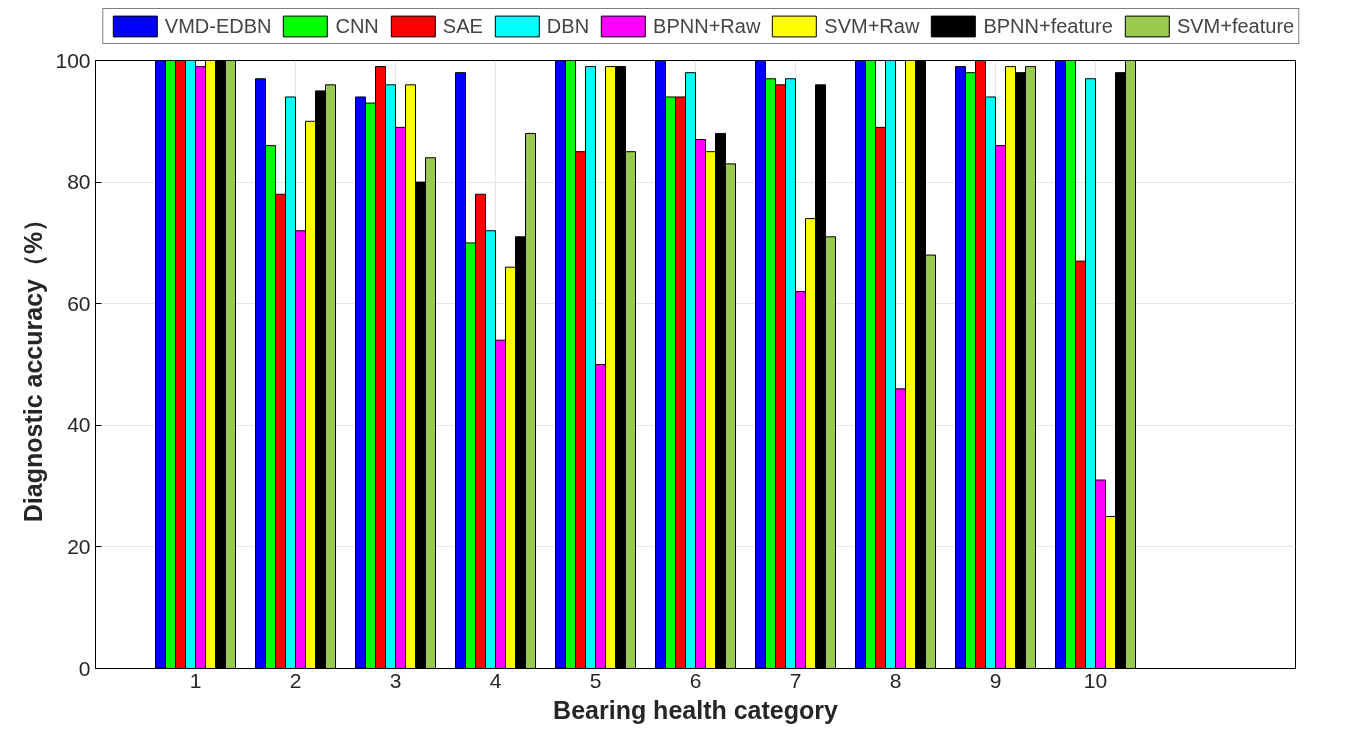 Image resolution: width=1356 pixels, height=753 pixels. What do you see at coordinates (462, 26) in the screenshot?
I see `legend-label: SAE` at bounding box center [462, 26].